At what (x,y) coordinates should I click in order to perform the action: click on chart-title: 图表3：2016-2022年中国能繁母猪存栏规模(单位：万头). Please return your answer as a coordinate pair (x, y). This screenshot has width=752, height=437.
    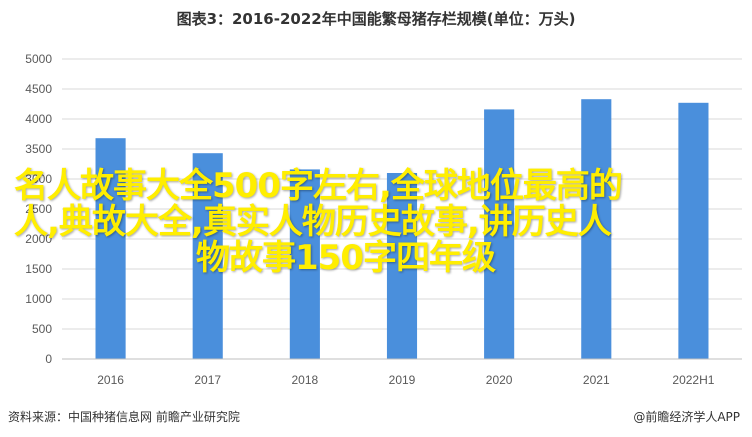
    Looking at the image, I should click on (376, 19).